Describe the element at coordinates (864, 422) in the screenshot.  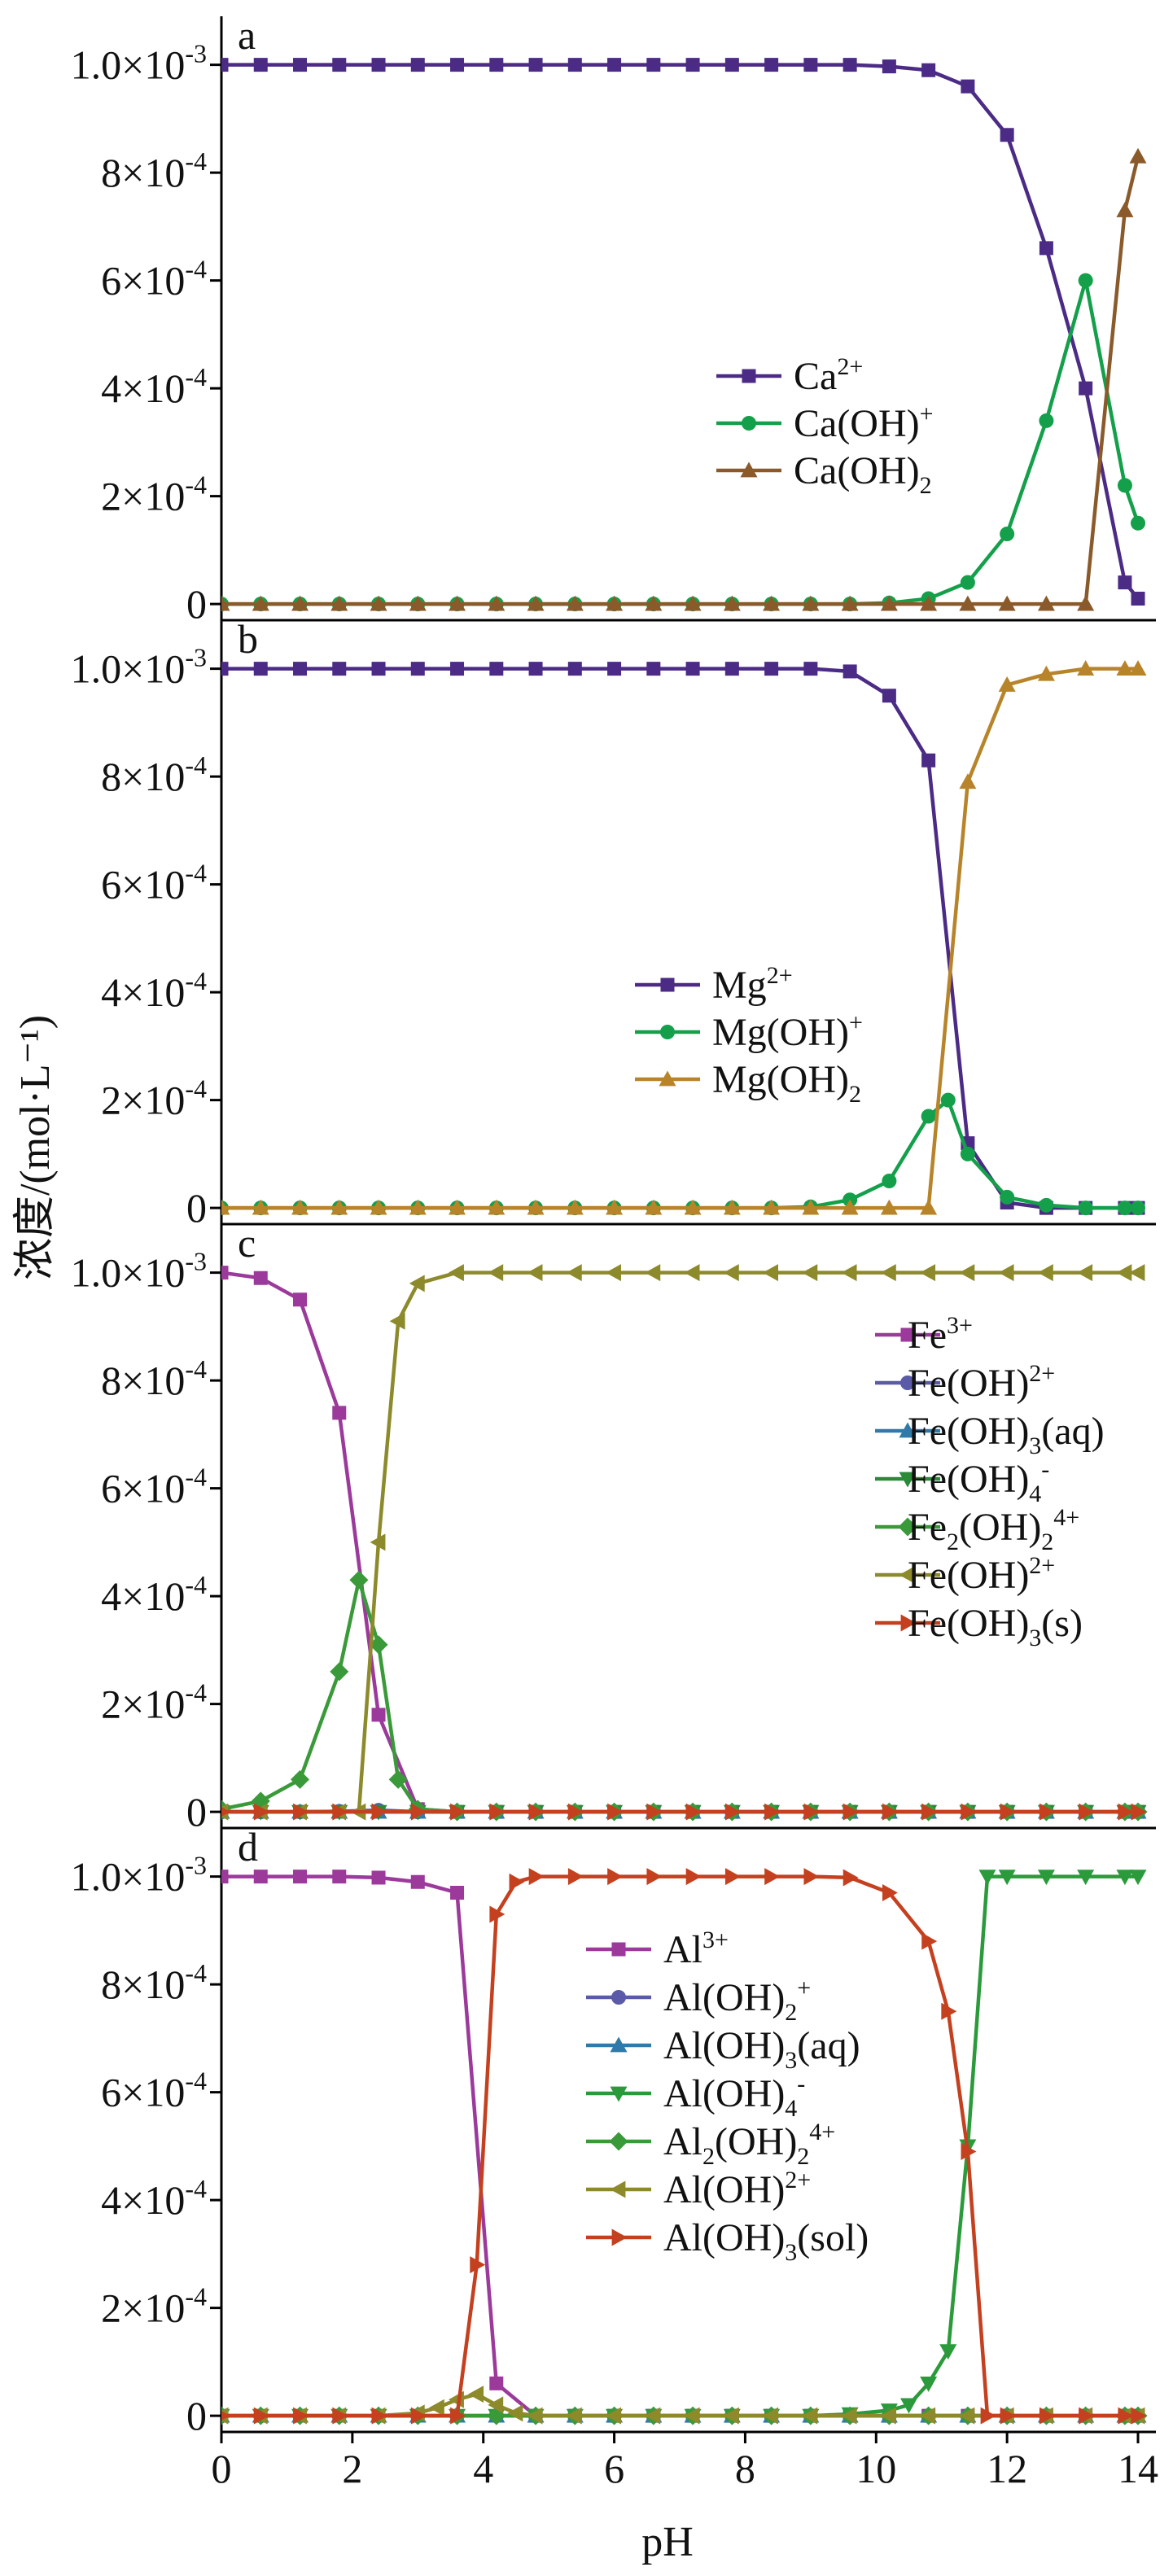
I see `legend-label: Ca(OH)+` at that location.